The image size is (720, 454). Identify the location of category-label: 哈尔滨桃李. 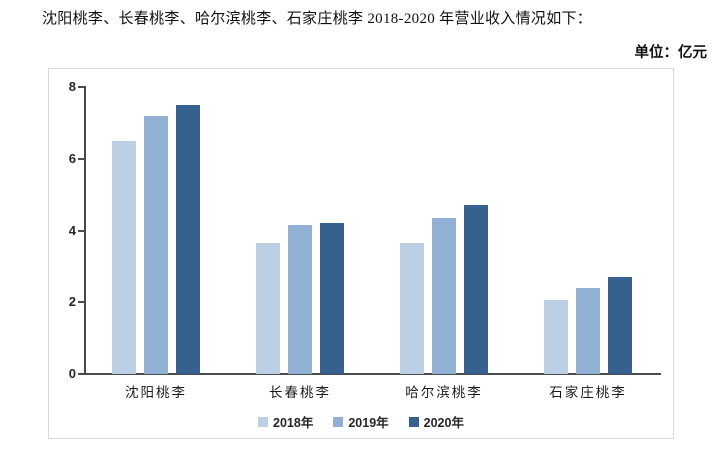
(444, 392).